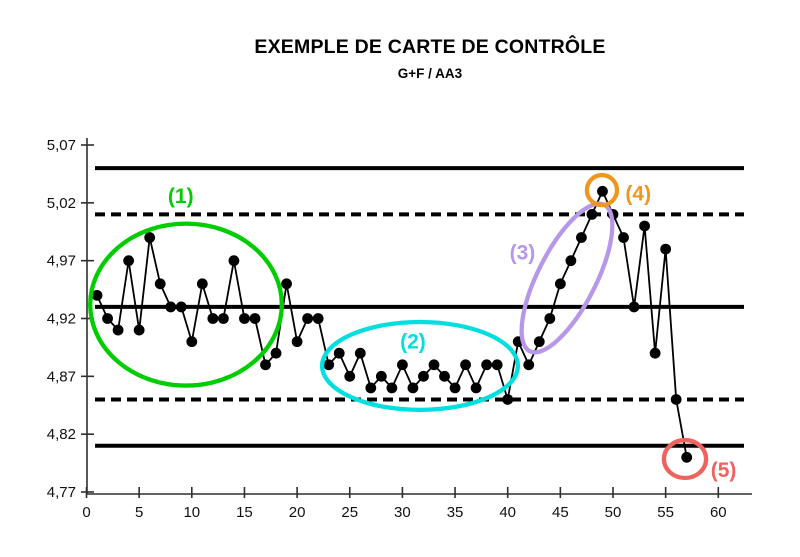 The height and width of the screenshot is (557, 800). What do you see at coordinates (191, 512) in the screenshot?
I see `x-tick-label: 10` at bounding box center [191, 512].